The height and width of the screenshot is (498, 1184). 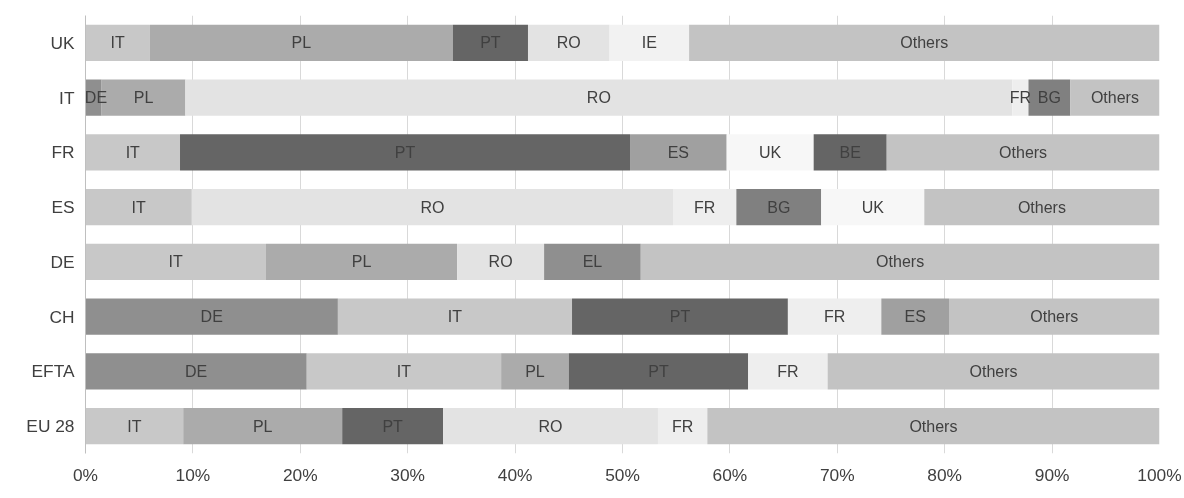 What do you see at coordinates (62, 42) in the screenshot?
I see `y-tick-label: UK` at bounding box center [62, 42].